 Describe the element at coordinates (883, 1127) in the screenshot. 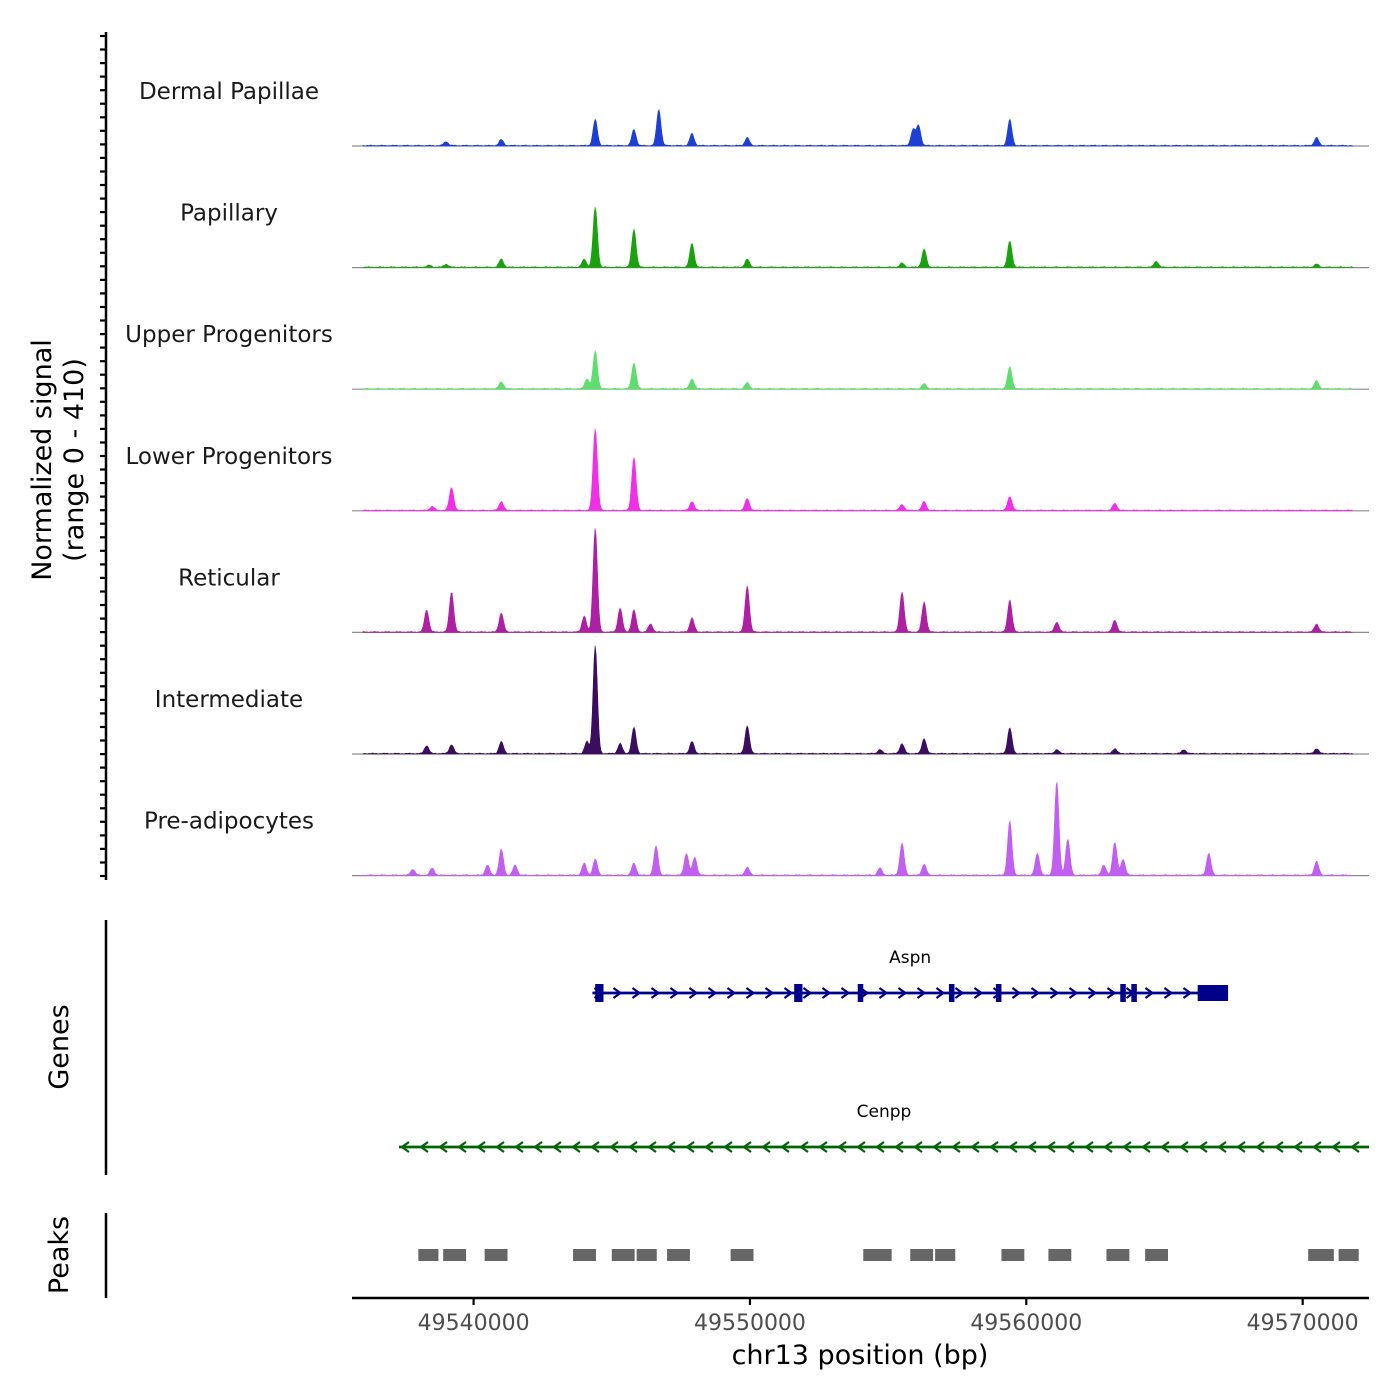

I see `gene-cenpp: Cenpp` at that location.